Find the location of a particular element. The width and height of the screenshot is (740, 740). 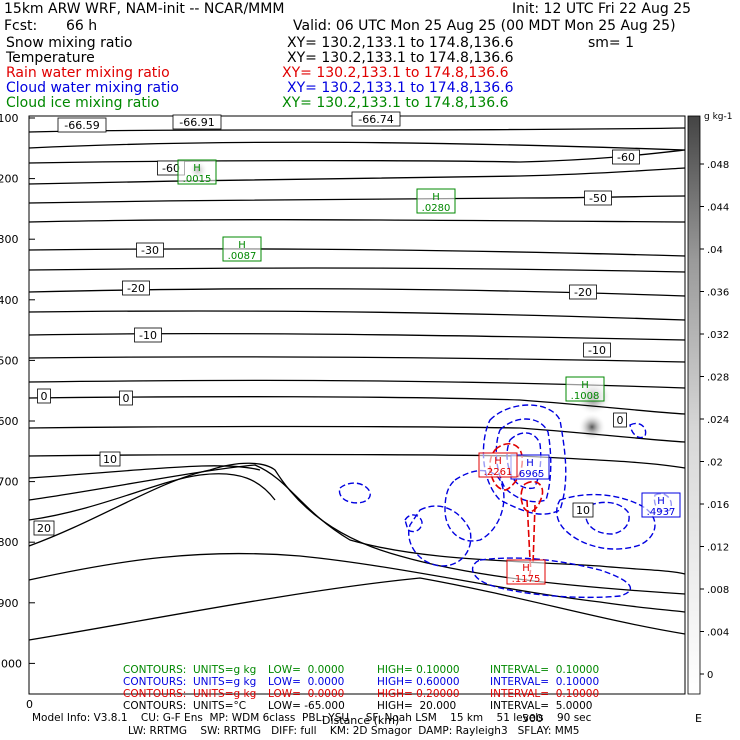

colorbar-tick-label: .04 is located at coordinates (715, 250).